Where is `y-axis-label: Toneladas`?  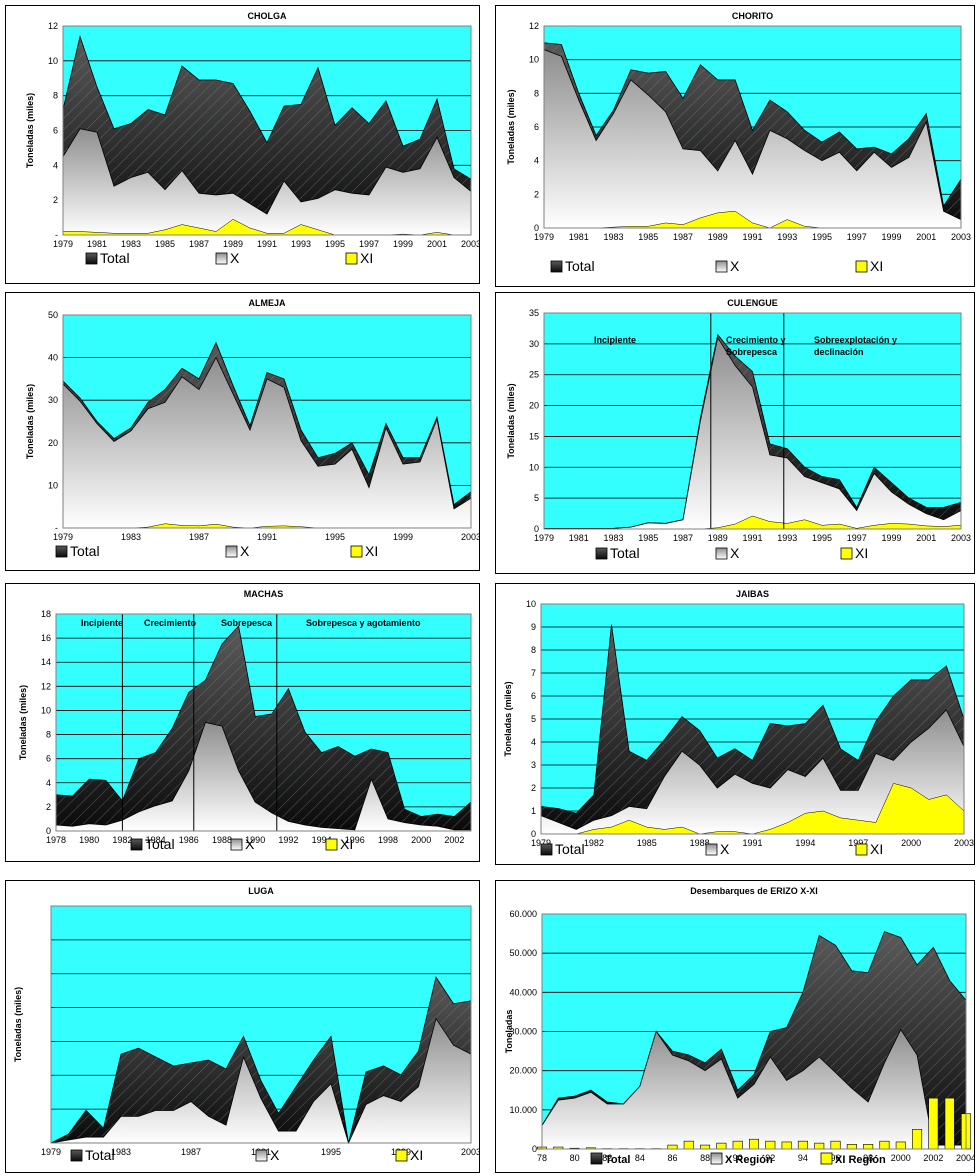 y-axis-label: Toneladas is located at coordinates (509, 1032).